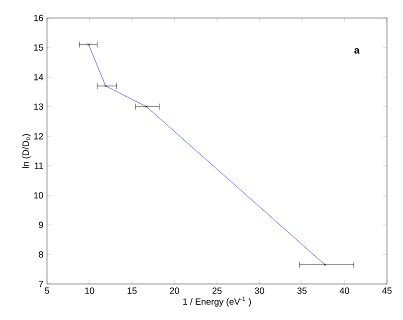  Describe the element at coordinates (39, 47) in the screenshot. I see `y-tick-label: 15` at that location.